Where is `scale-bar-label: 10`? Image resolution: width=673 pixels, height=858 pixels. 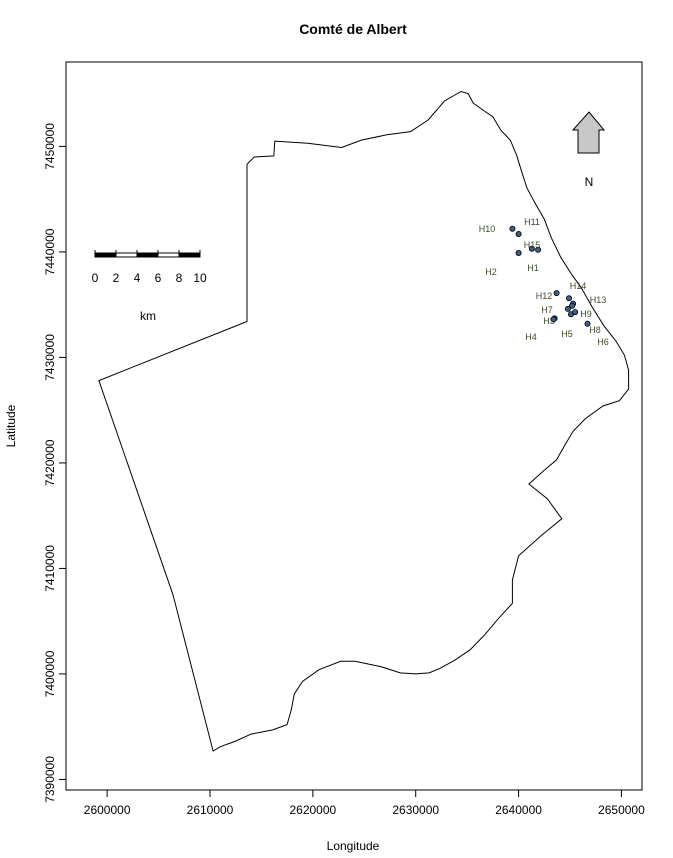
scale-bar-label: 10 is located at coordinates (200, 278).